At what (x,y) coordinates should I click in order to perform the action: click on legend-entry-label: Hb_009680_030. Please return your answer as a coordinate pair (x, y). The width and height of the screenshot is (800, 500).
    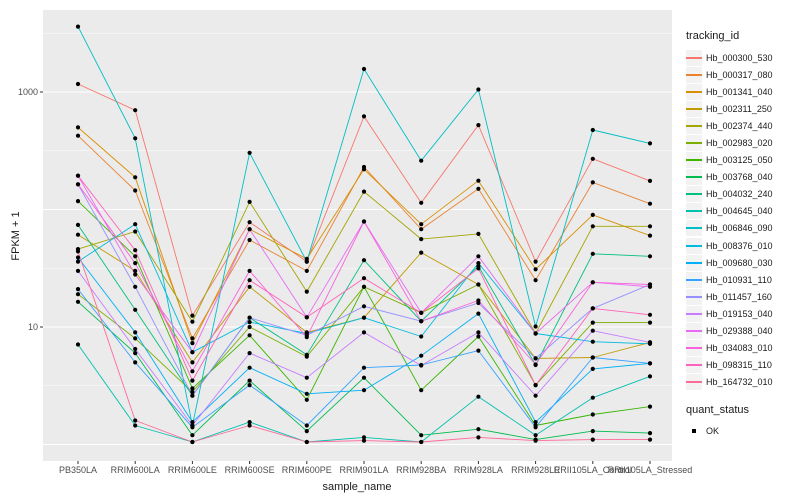
    Looking at the image, I should click on (739, 262).